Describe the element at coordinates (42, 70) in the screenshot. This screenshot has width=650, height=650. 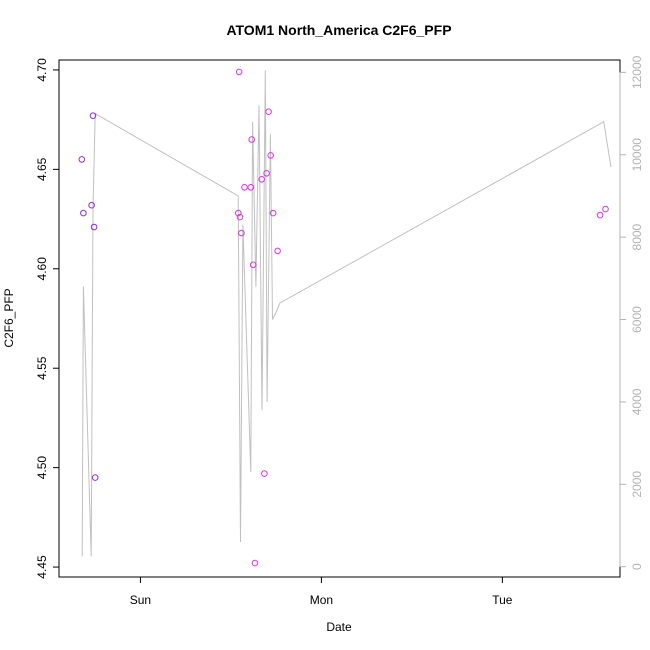
I see `left-axis-tick-label: 4.70` at that location.